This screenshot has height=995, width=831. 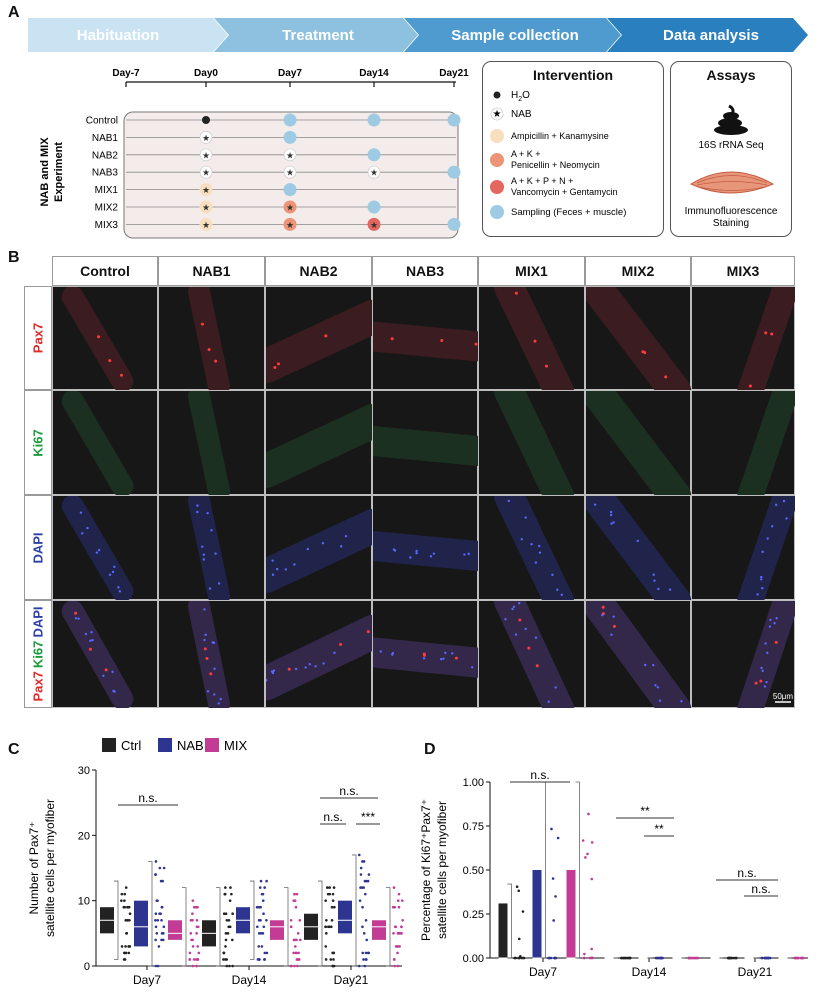 I want to click on schedule-side-label-2: Experiment, so click(x=59, y=172).